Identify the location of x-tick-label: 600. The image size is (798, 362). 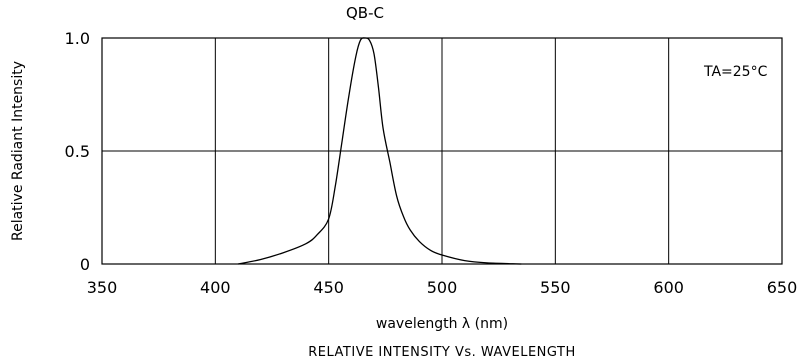
(668, 287).